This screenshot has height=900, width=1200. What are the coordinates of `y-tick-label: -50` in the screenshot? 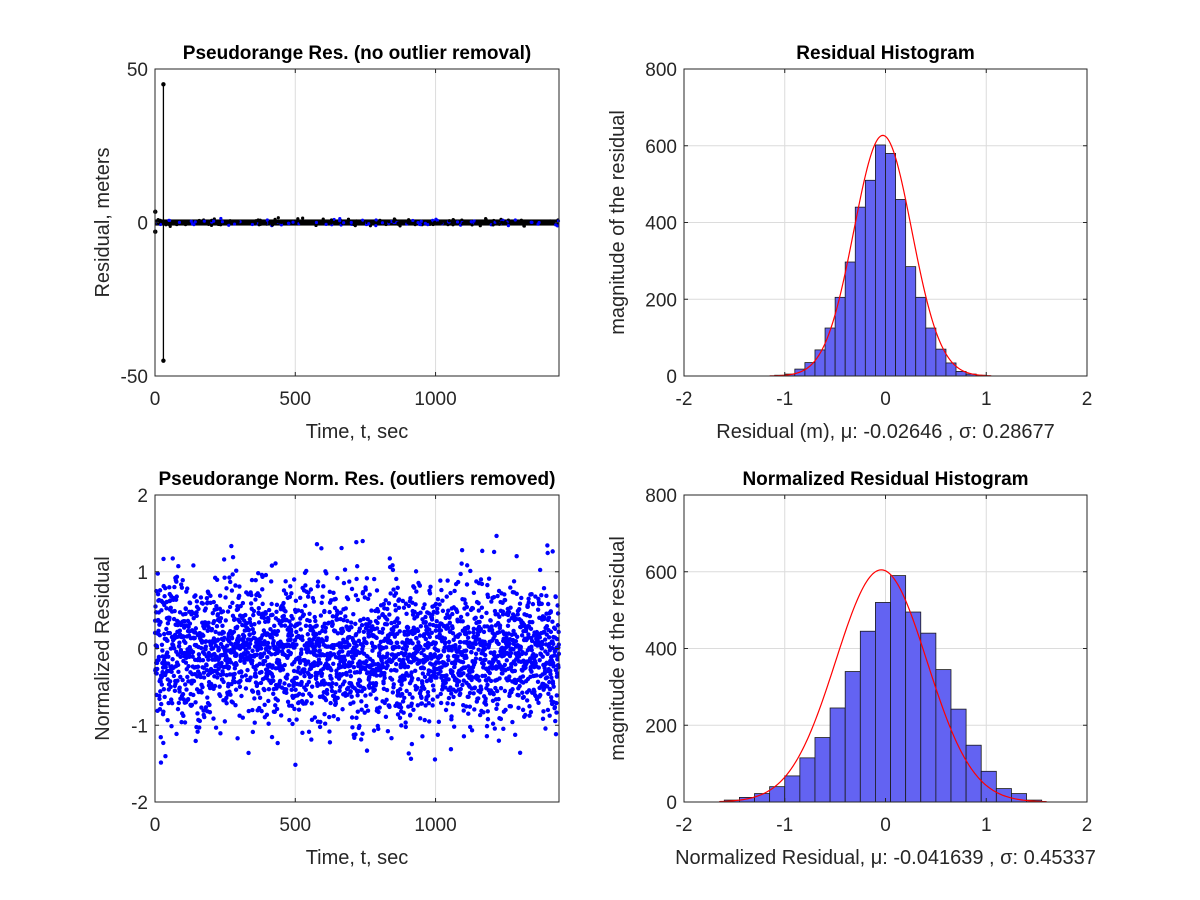 It's located at (134, 377).